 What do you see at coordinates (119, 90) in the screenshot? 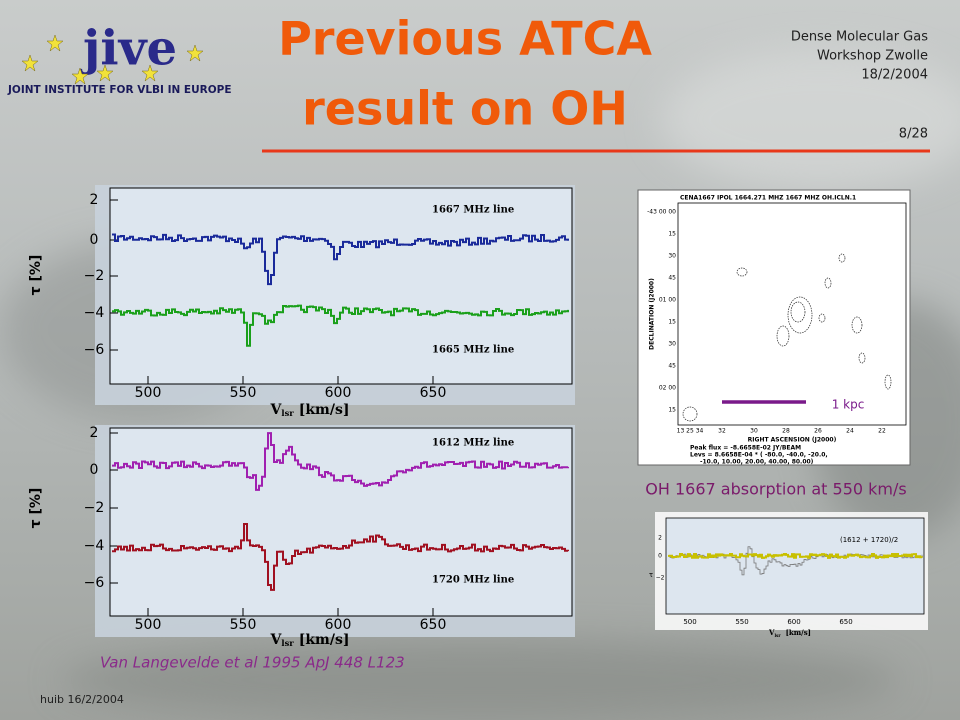
I see `institute: JOINT INSTITUTE FOR VLBI IN EUROPE` at bounding box center [119, 90].